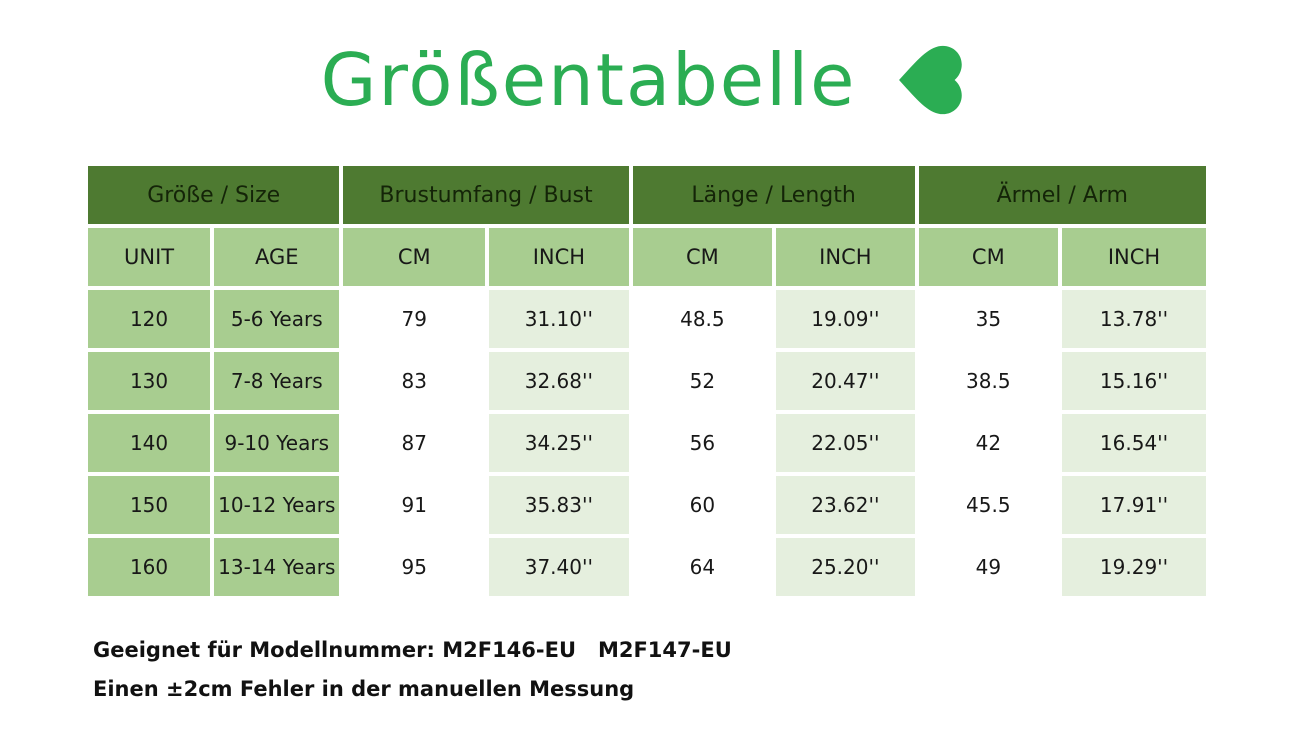  Describe the element at coordinates (559, 505) in the screenshot. I see `cell-bust-inch: 35.83''` at that location.